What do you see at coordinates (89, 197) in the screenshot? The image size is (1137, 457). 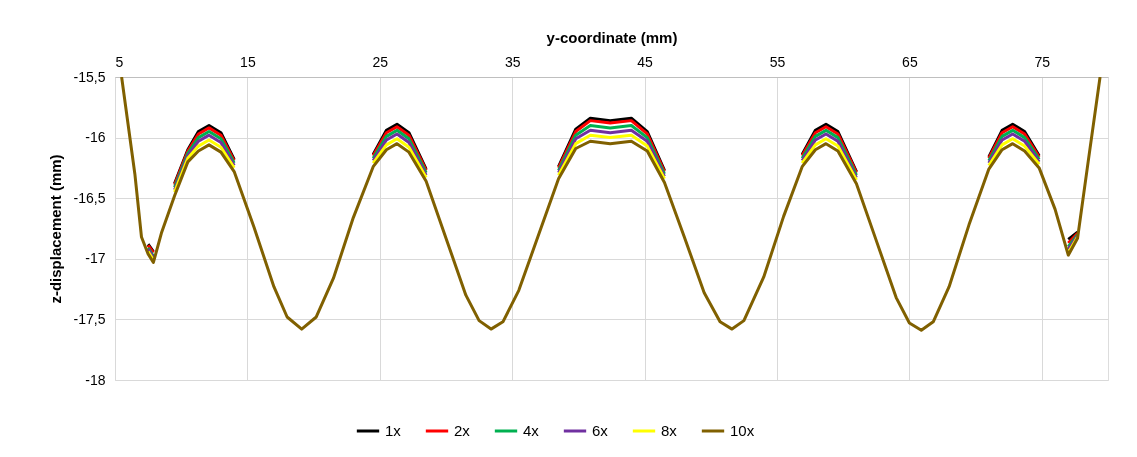 I see `y-tick-label: -16,5` at bounding box center [89, 197].